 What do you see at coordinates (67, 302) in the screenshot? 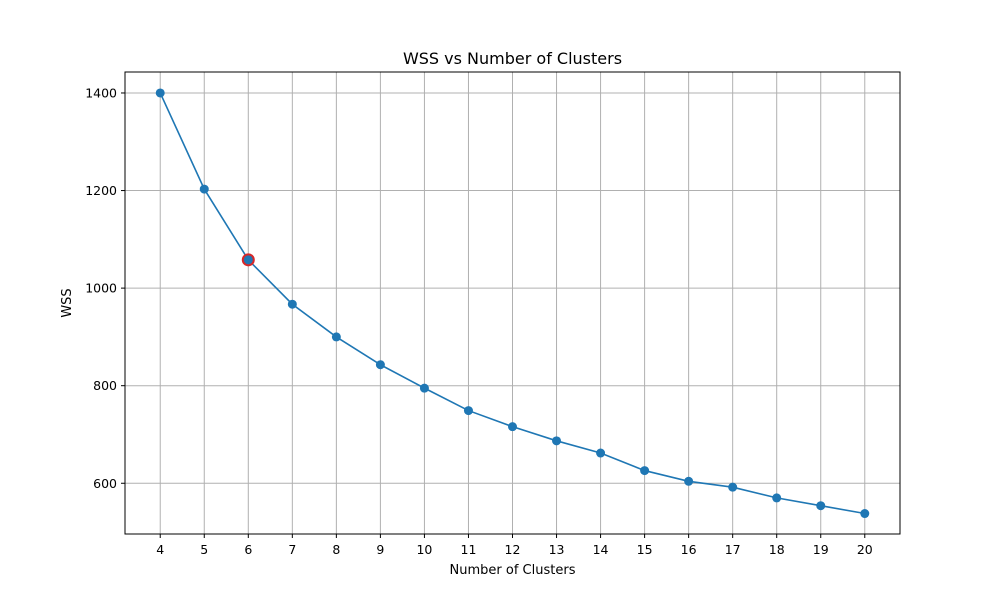
I see `y-axis-label: WSS` at bounding box center [67, 302].